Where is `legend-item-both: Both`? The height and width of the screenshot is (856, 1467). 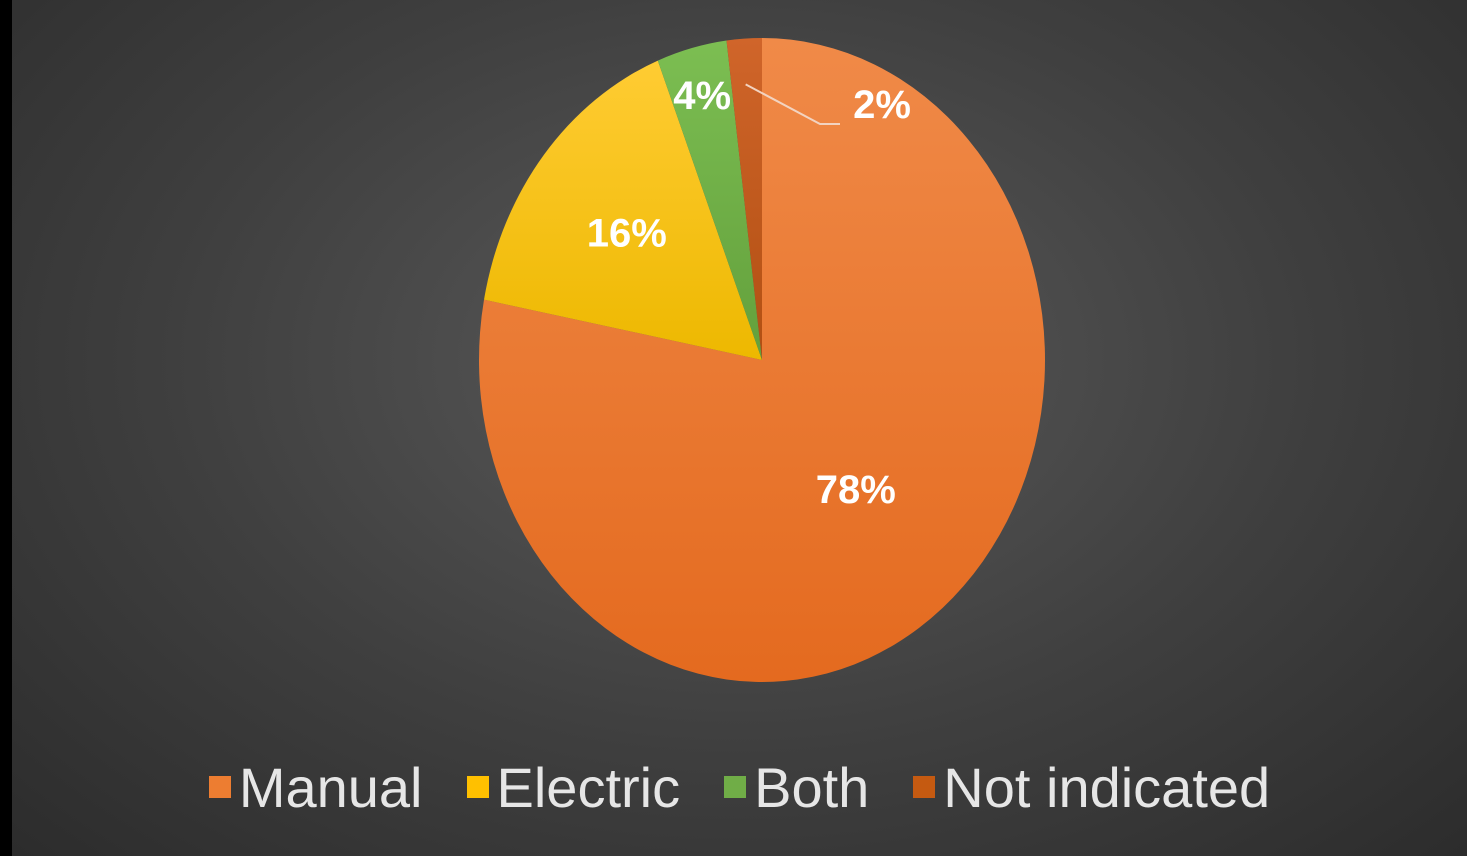 legend-item-both: Both is located at coordinates (796, 787).